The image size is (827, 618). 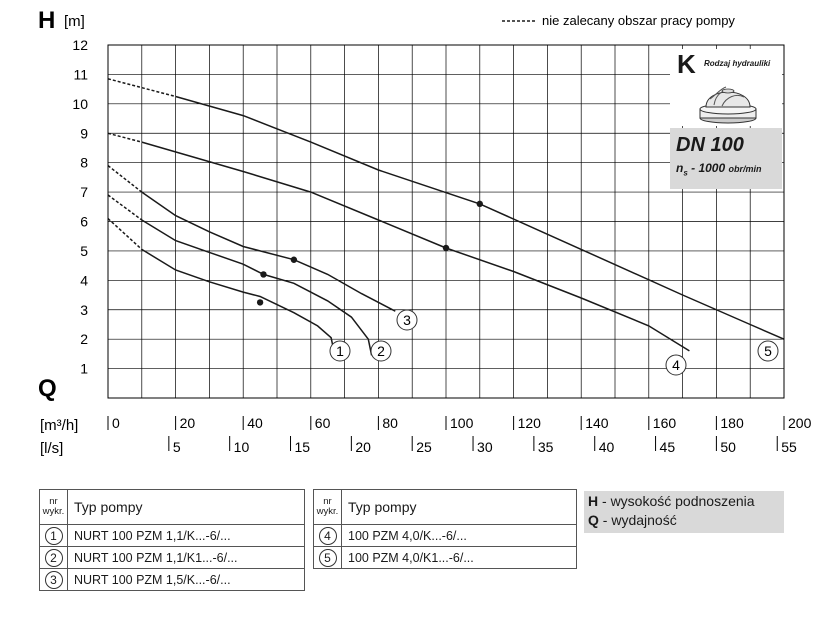 What do you see at coordinates (462, 423) in the screenshot?
I see `m3h-tick-label: 100` at bounding box center [462, 423].